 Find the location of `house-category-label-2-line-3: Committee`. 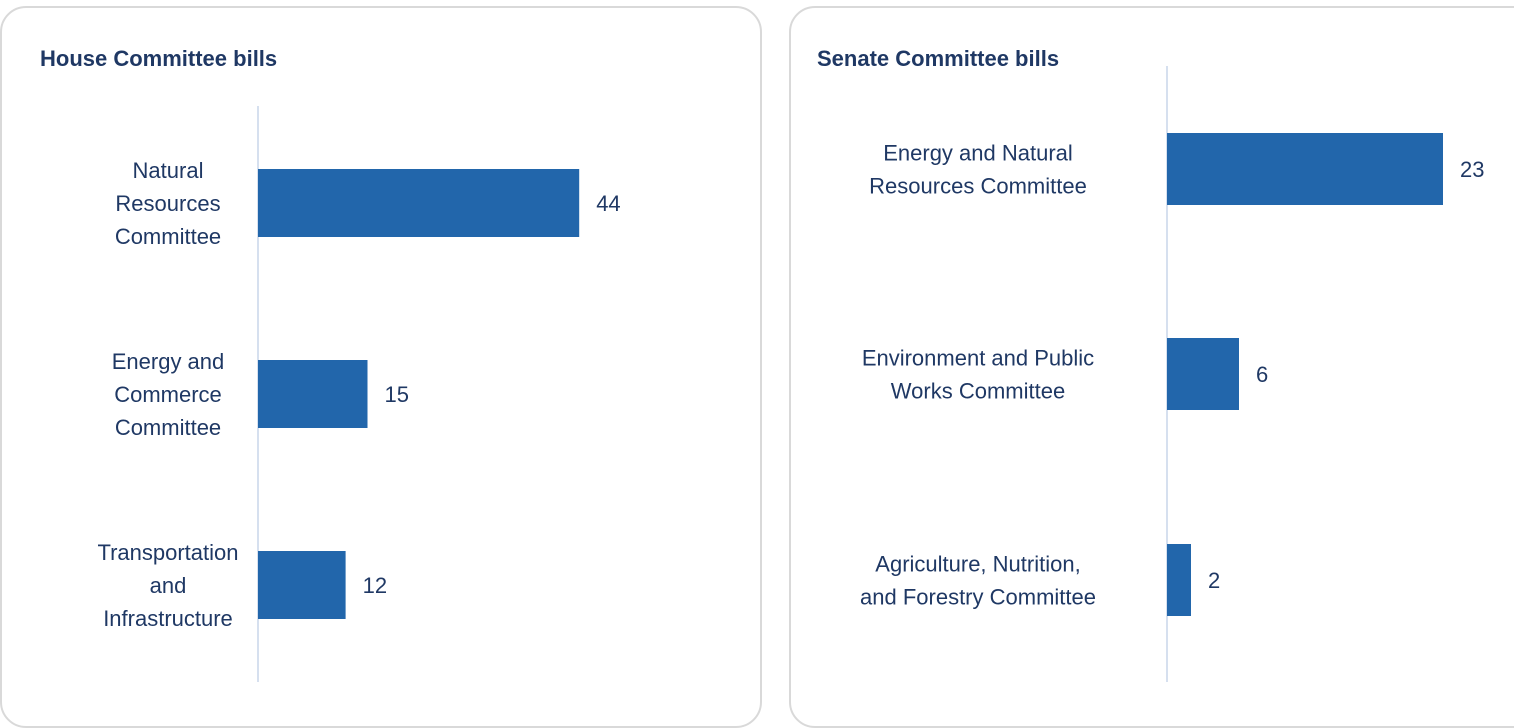

house-category-label-2-line-3: Committee is located at coordinates (168, 427).